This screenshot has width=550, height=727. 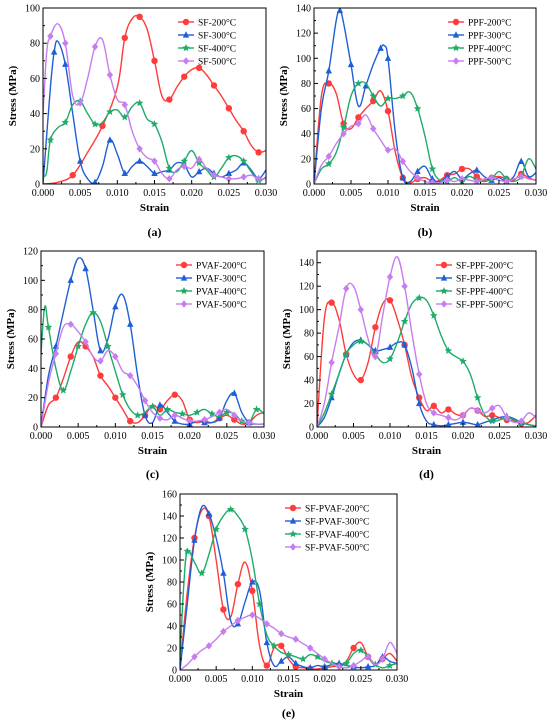 What do you see at coordinates (169, 539) in the screenshot?
I see `y-tick-label: 120` at bounding box center [169, 539].